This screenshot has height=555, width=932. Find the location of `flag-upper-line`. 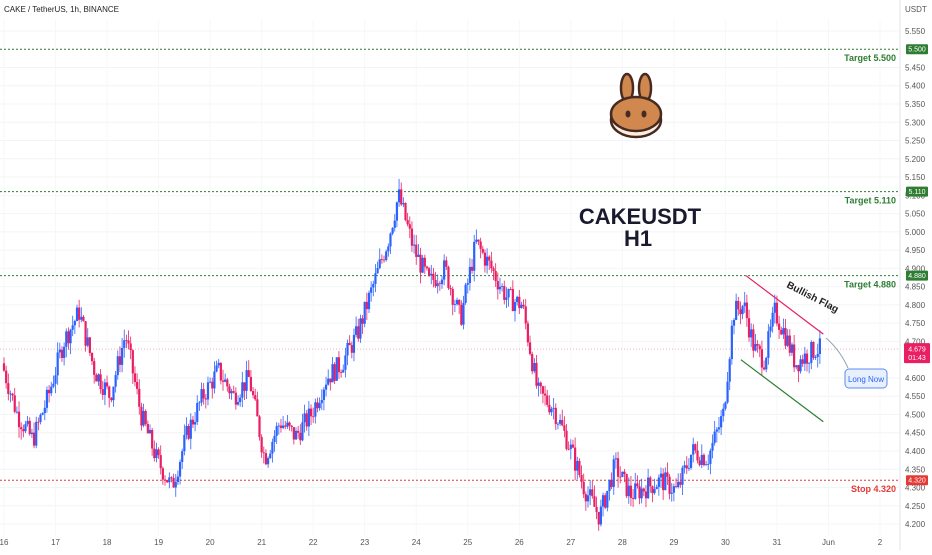

flag-upper-line is located at coordinates (784, 305).